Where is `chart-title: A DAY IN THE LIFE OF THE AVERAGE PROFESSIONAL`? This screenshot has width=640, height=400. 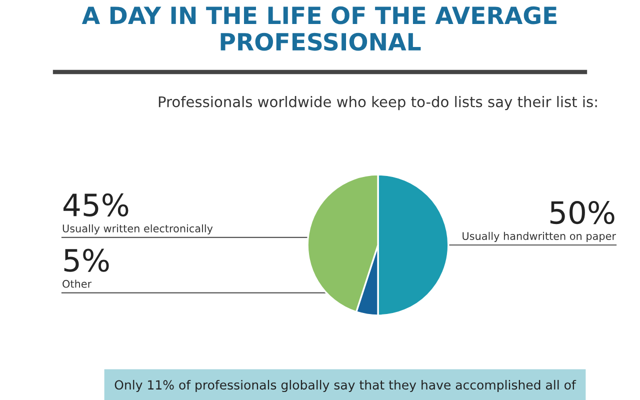
chart-title: A DAY IN THE LIFE OF THE AVERAGE PROFESSIONAL is located at coordinates (319, 28).